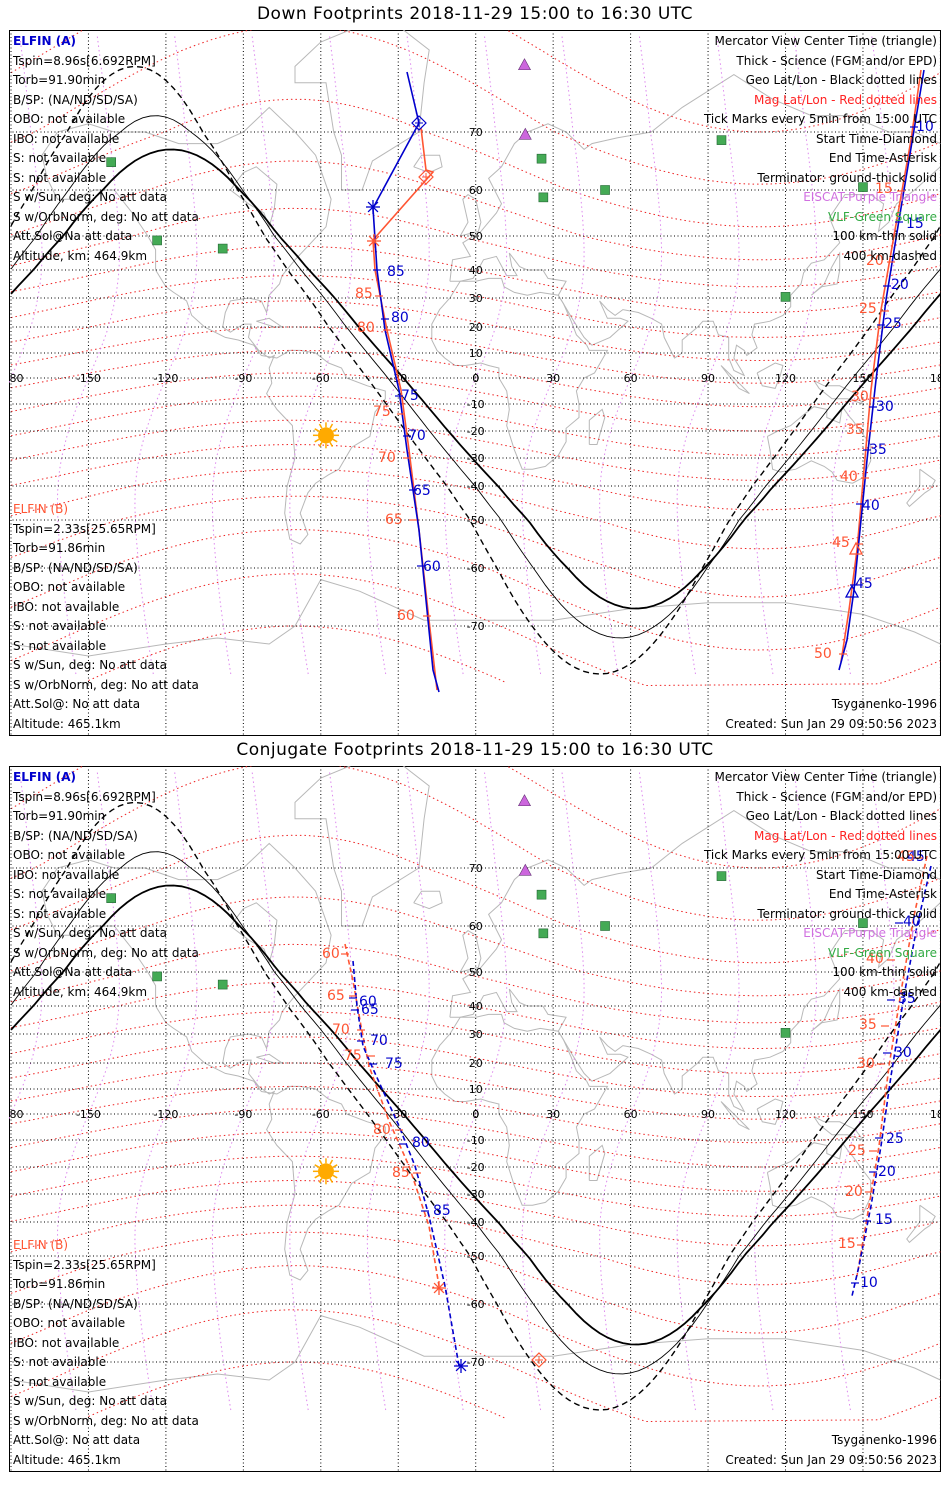 This screenshot has height=1500, width=950. Describe the element at coordinates (852, 591) in the screenshot. I see `triangle-outline` at that location.